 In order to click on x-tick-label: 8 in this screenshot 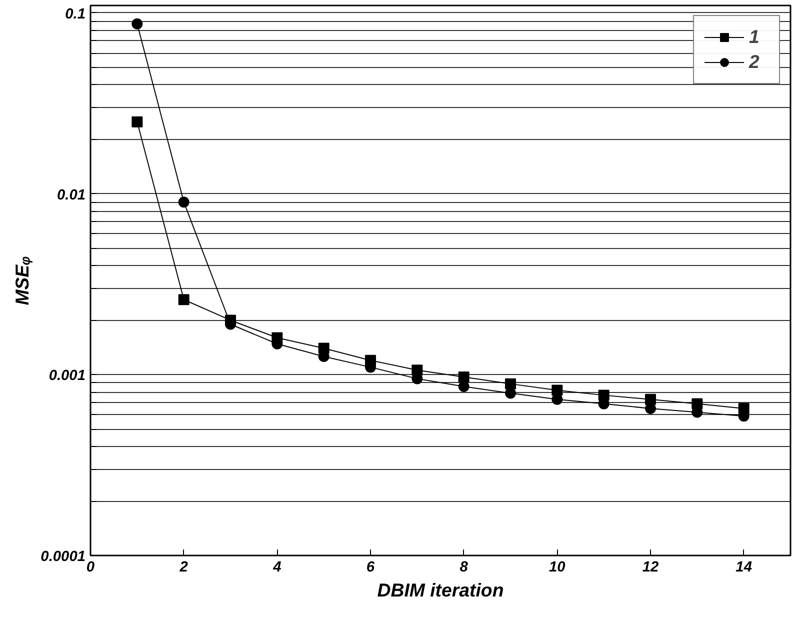, I will do `click(464, 568)`.